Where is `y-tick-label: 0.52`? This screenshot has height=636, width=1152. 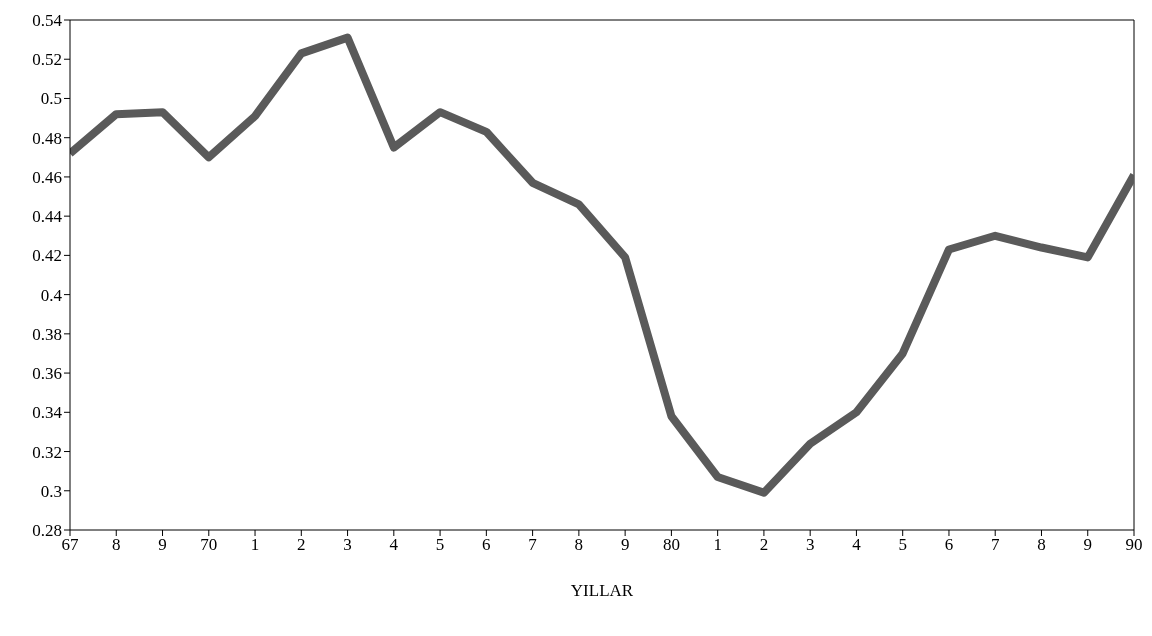 y-tick-label: 0.52 is located at coordinates (47, 60).